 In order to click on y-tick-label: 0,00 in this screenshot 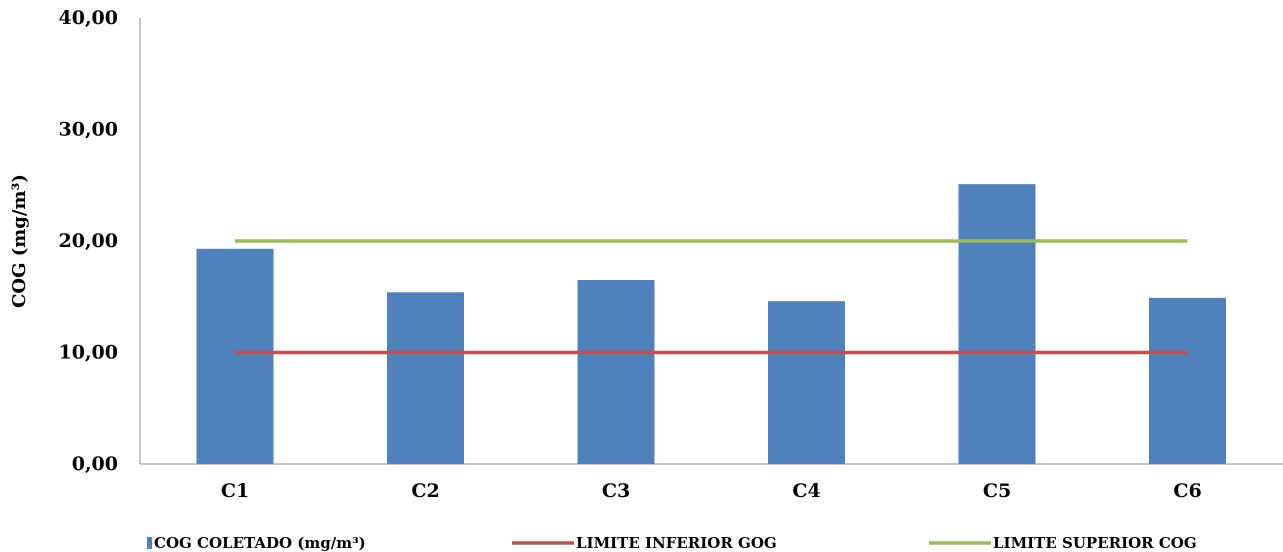, I will do `click(95, 464)`.